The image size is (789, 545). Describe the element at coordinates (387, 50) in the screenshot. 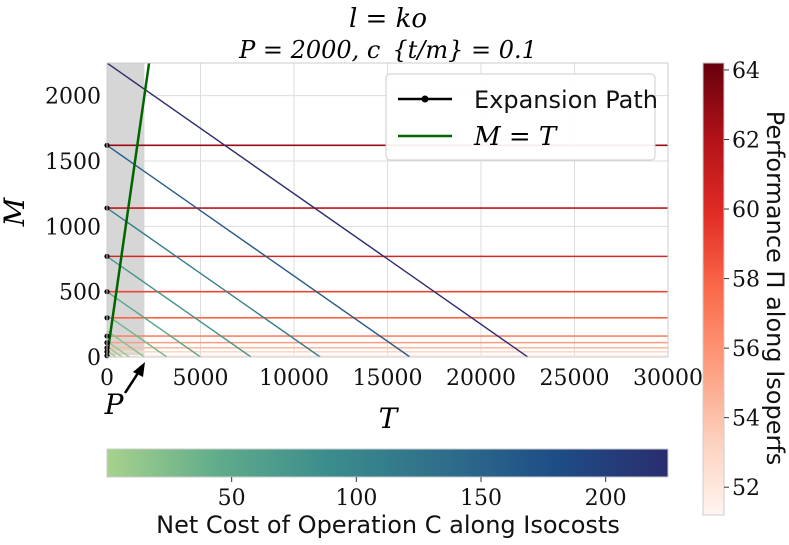

I see `chart-title-line2: P = 2000, c_{t/m} = 0.1` at that location.